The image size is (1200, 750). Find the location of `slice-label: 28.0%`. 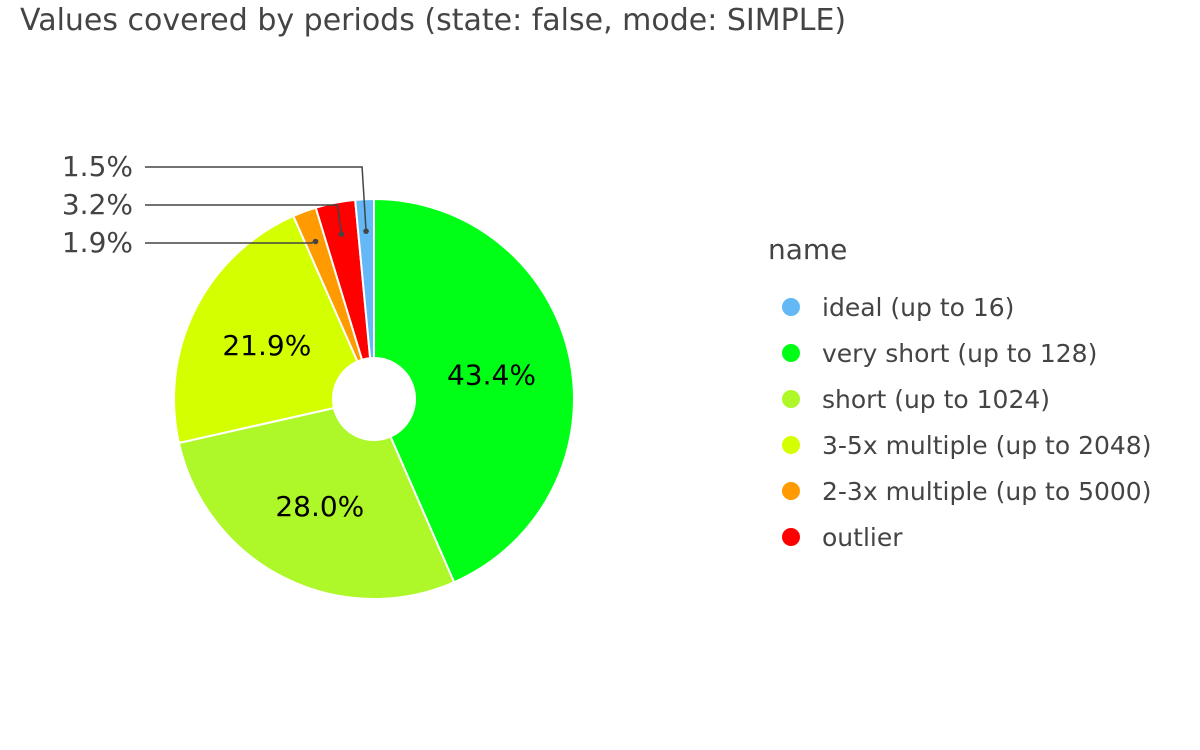

slice-label: 28.0% is located at coordinates (319, 506).